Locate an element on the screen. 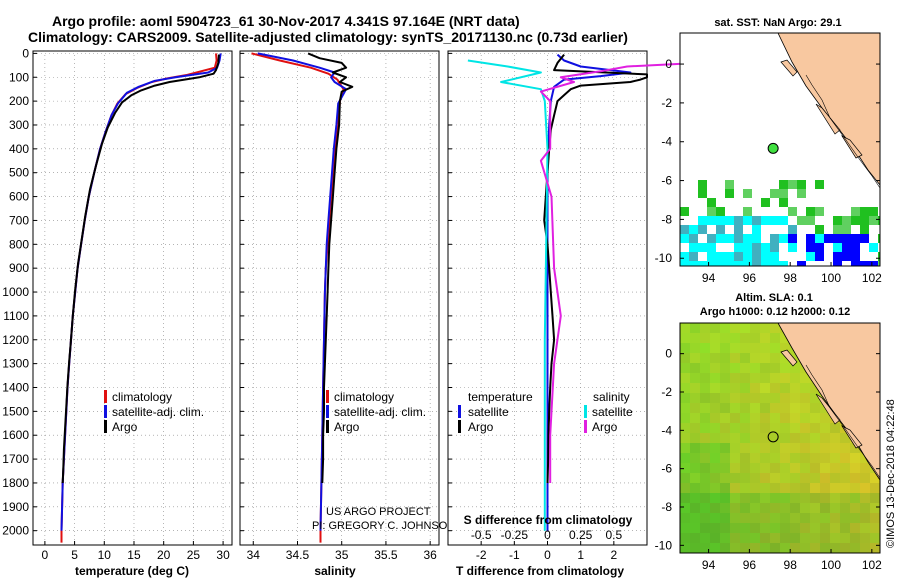 The width and height of the screenshot is (900, 580). legend-climatology-label: climatology is located at coordinates (142, 397).